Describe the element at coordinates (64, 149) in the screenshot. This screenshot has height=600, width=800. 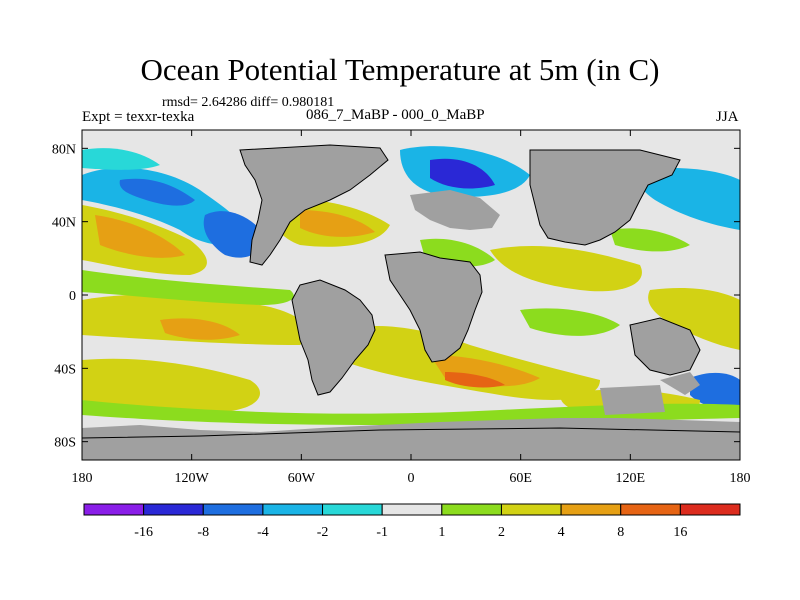
I see `lat-tick-label: 80N` at that location.